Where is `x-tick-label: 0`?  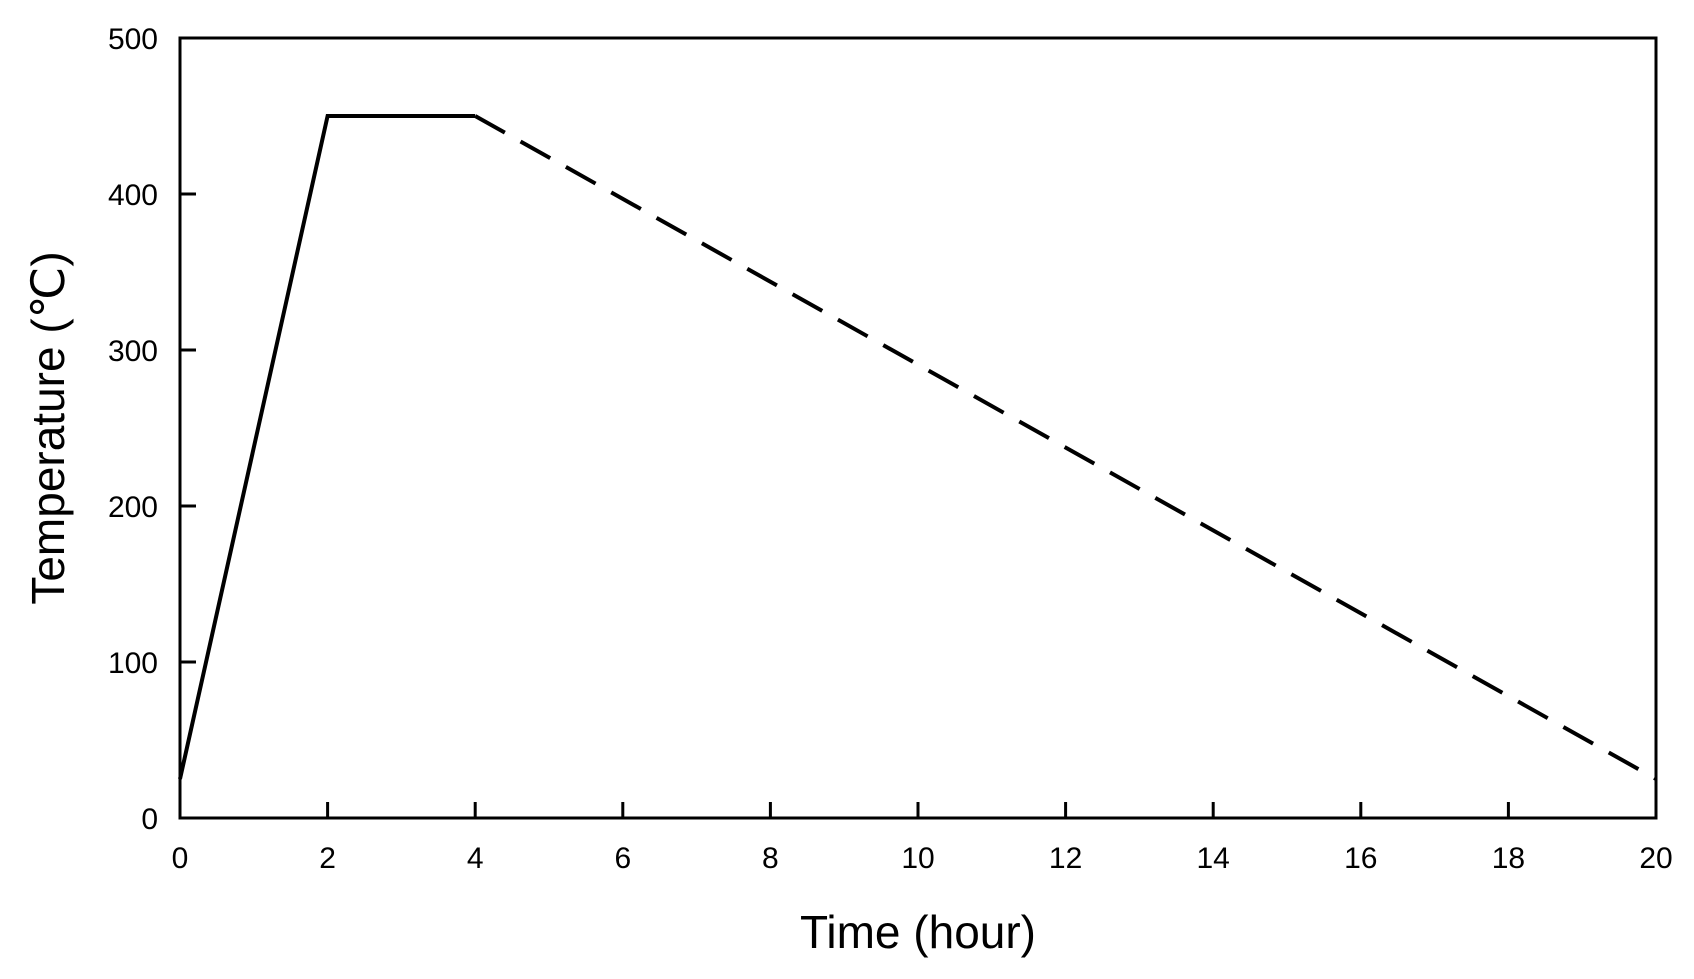
x-tick-label: 0 is located at coordinates (180, 858).